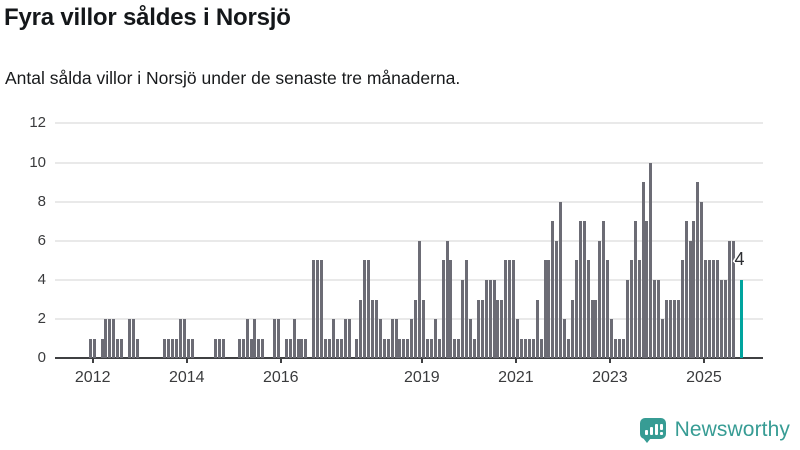  What do you see at coordinates (741, 319) in the screenshot?
I see `highlighted-bar-latest` at bounding box center [741, 319].